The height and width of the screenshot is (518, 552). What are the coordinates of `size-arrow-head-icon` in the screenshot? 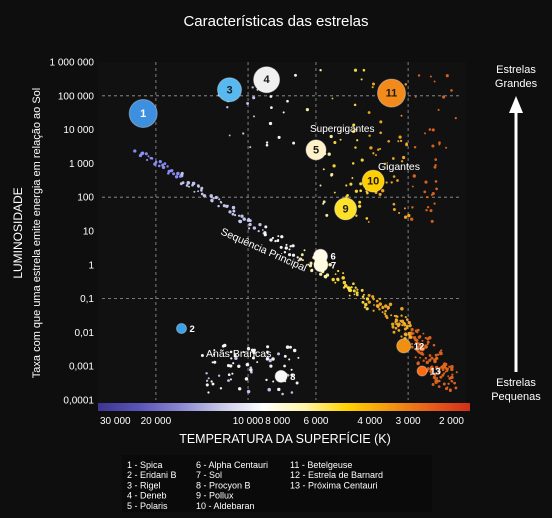 It's located at (516, 104).